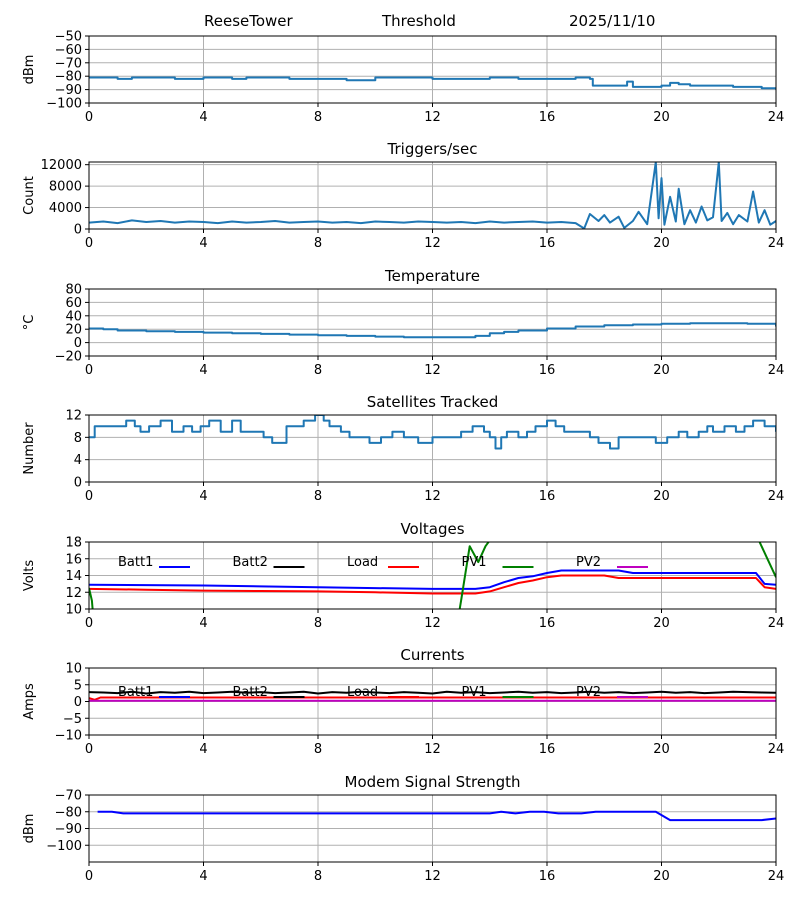 Image resolution: width=800 pixels, height=900 pixels. Describe the element at coordinates (72, 719) in the screenshot. I see `y-tick-label: −5` at that location.